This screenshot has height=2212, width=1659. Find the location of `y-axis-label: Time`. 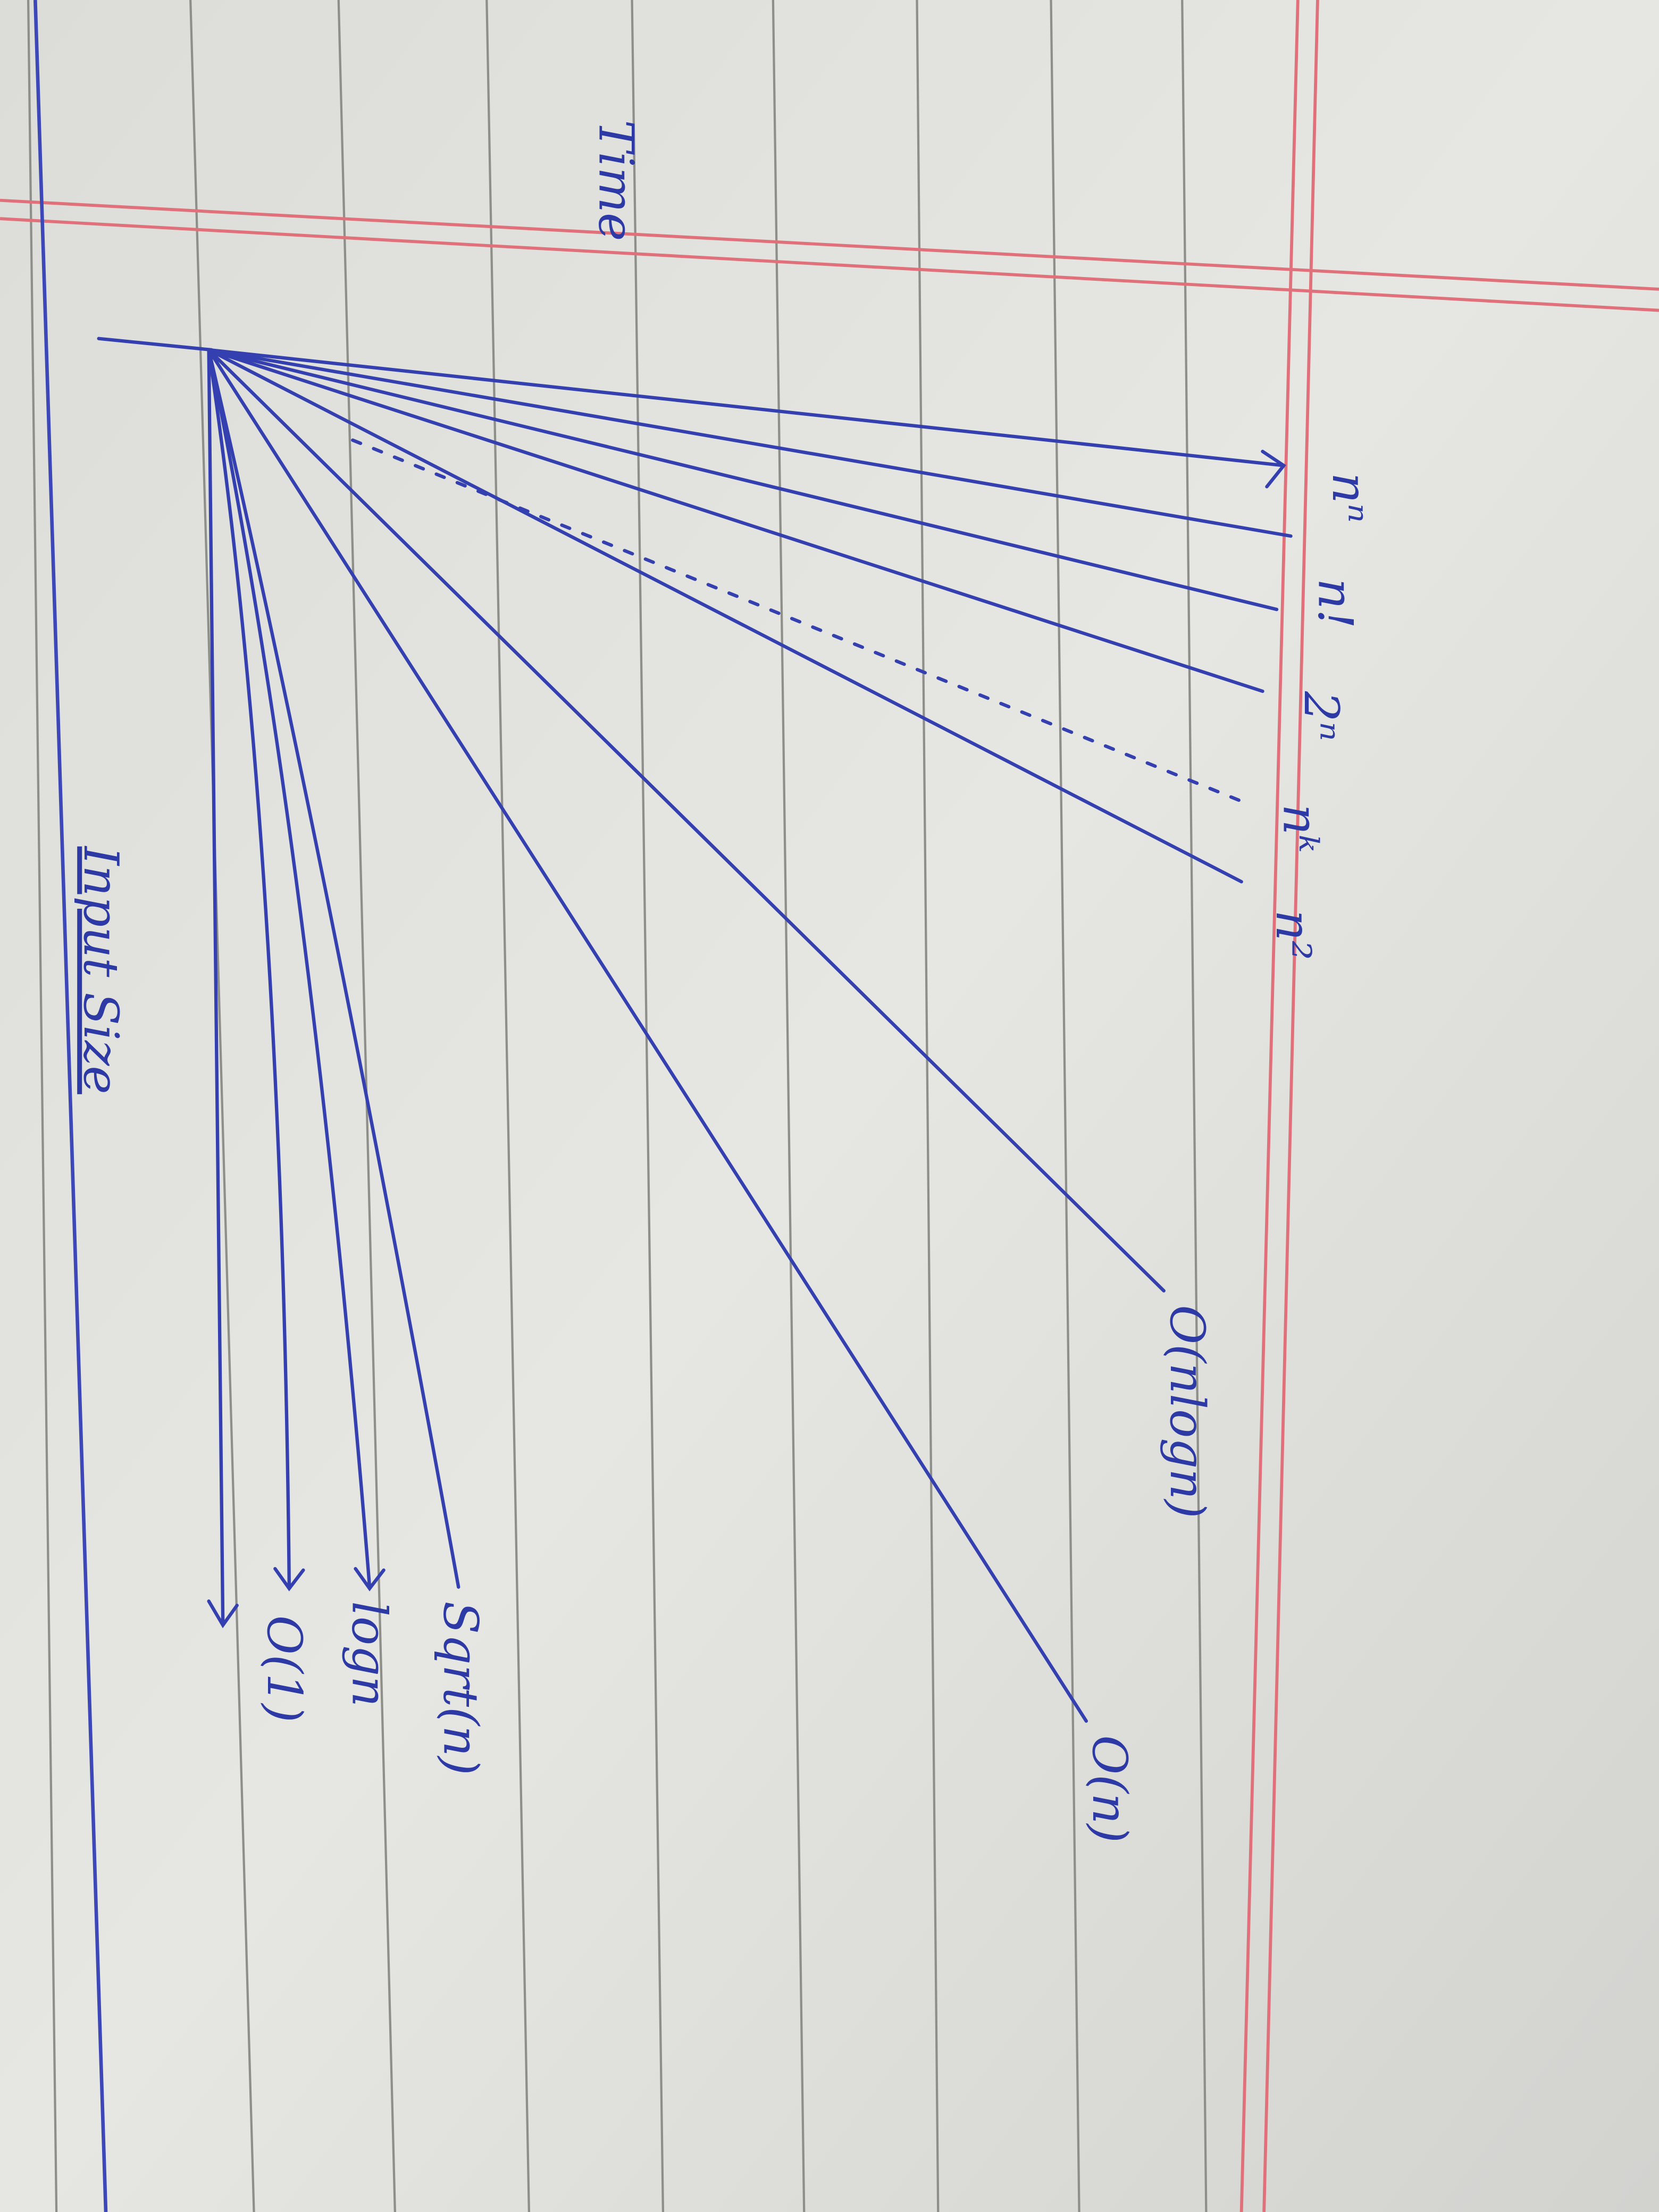

y-axis-label: Time is located at coordinates (616, 180).